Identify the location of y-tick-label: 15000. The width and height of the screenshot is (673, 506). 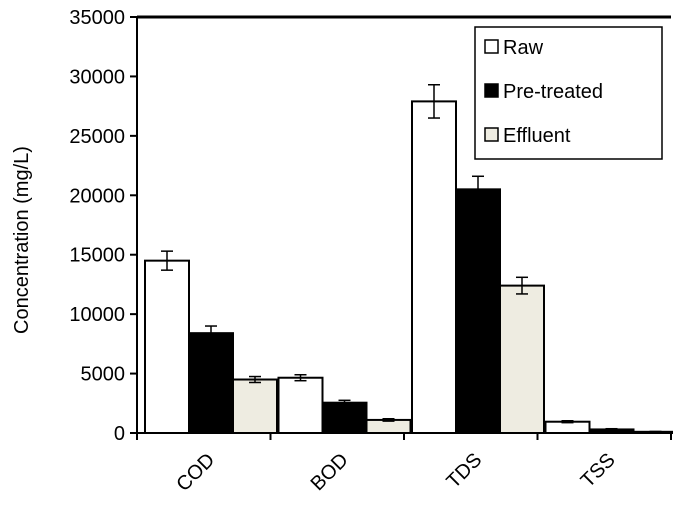
(97, 256).